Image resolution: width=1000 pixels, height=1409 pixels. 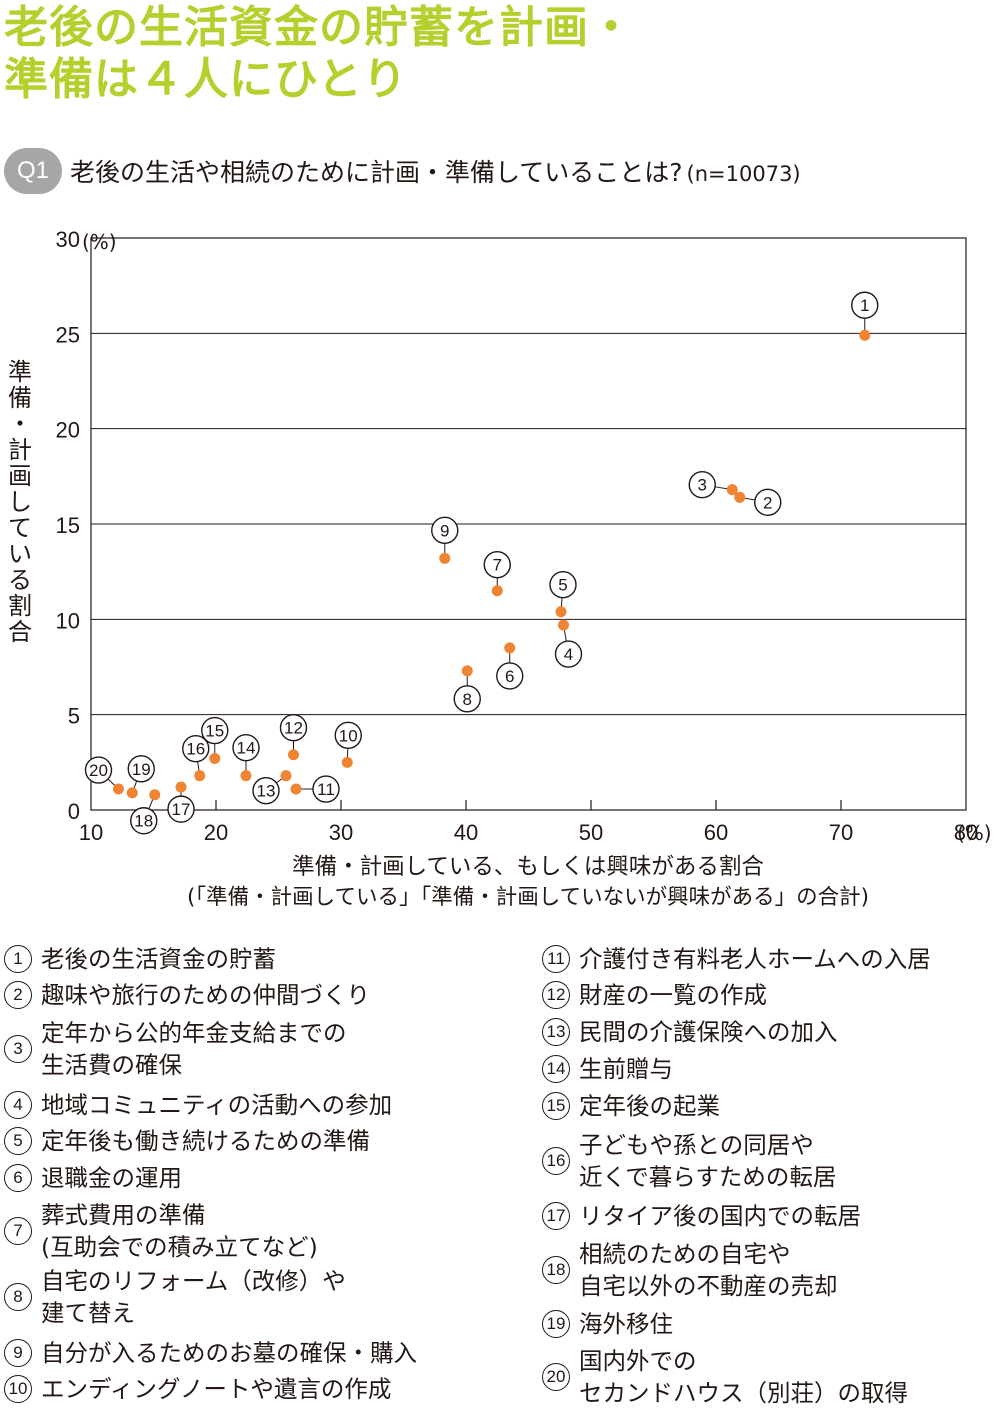 What do you see at coordinates (18, 959) in the screenshot?
I see `legend-number: 1` at bounding box center [18, 959].